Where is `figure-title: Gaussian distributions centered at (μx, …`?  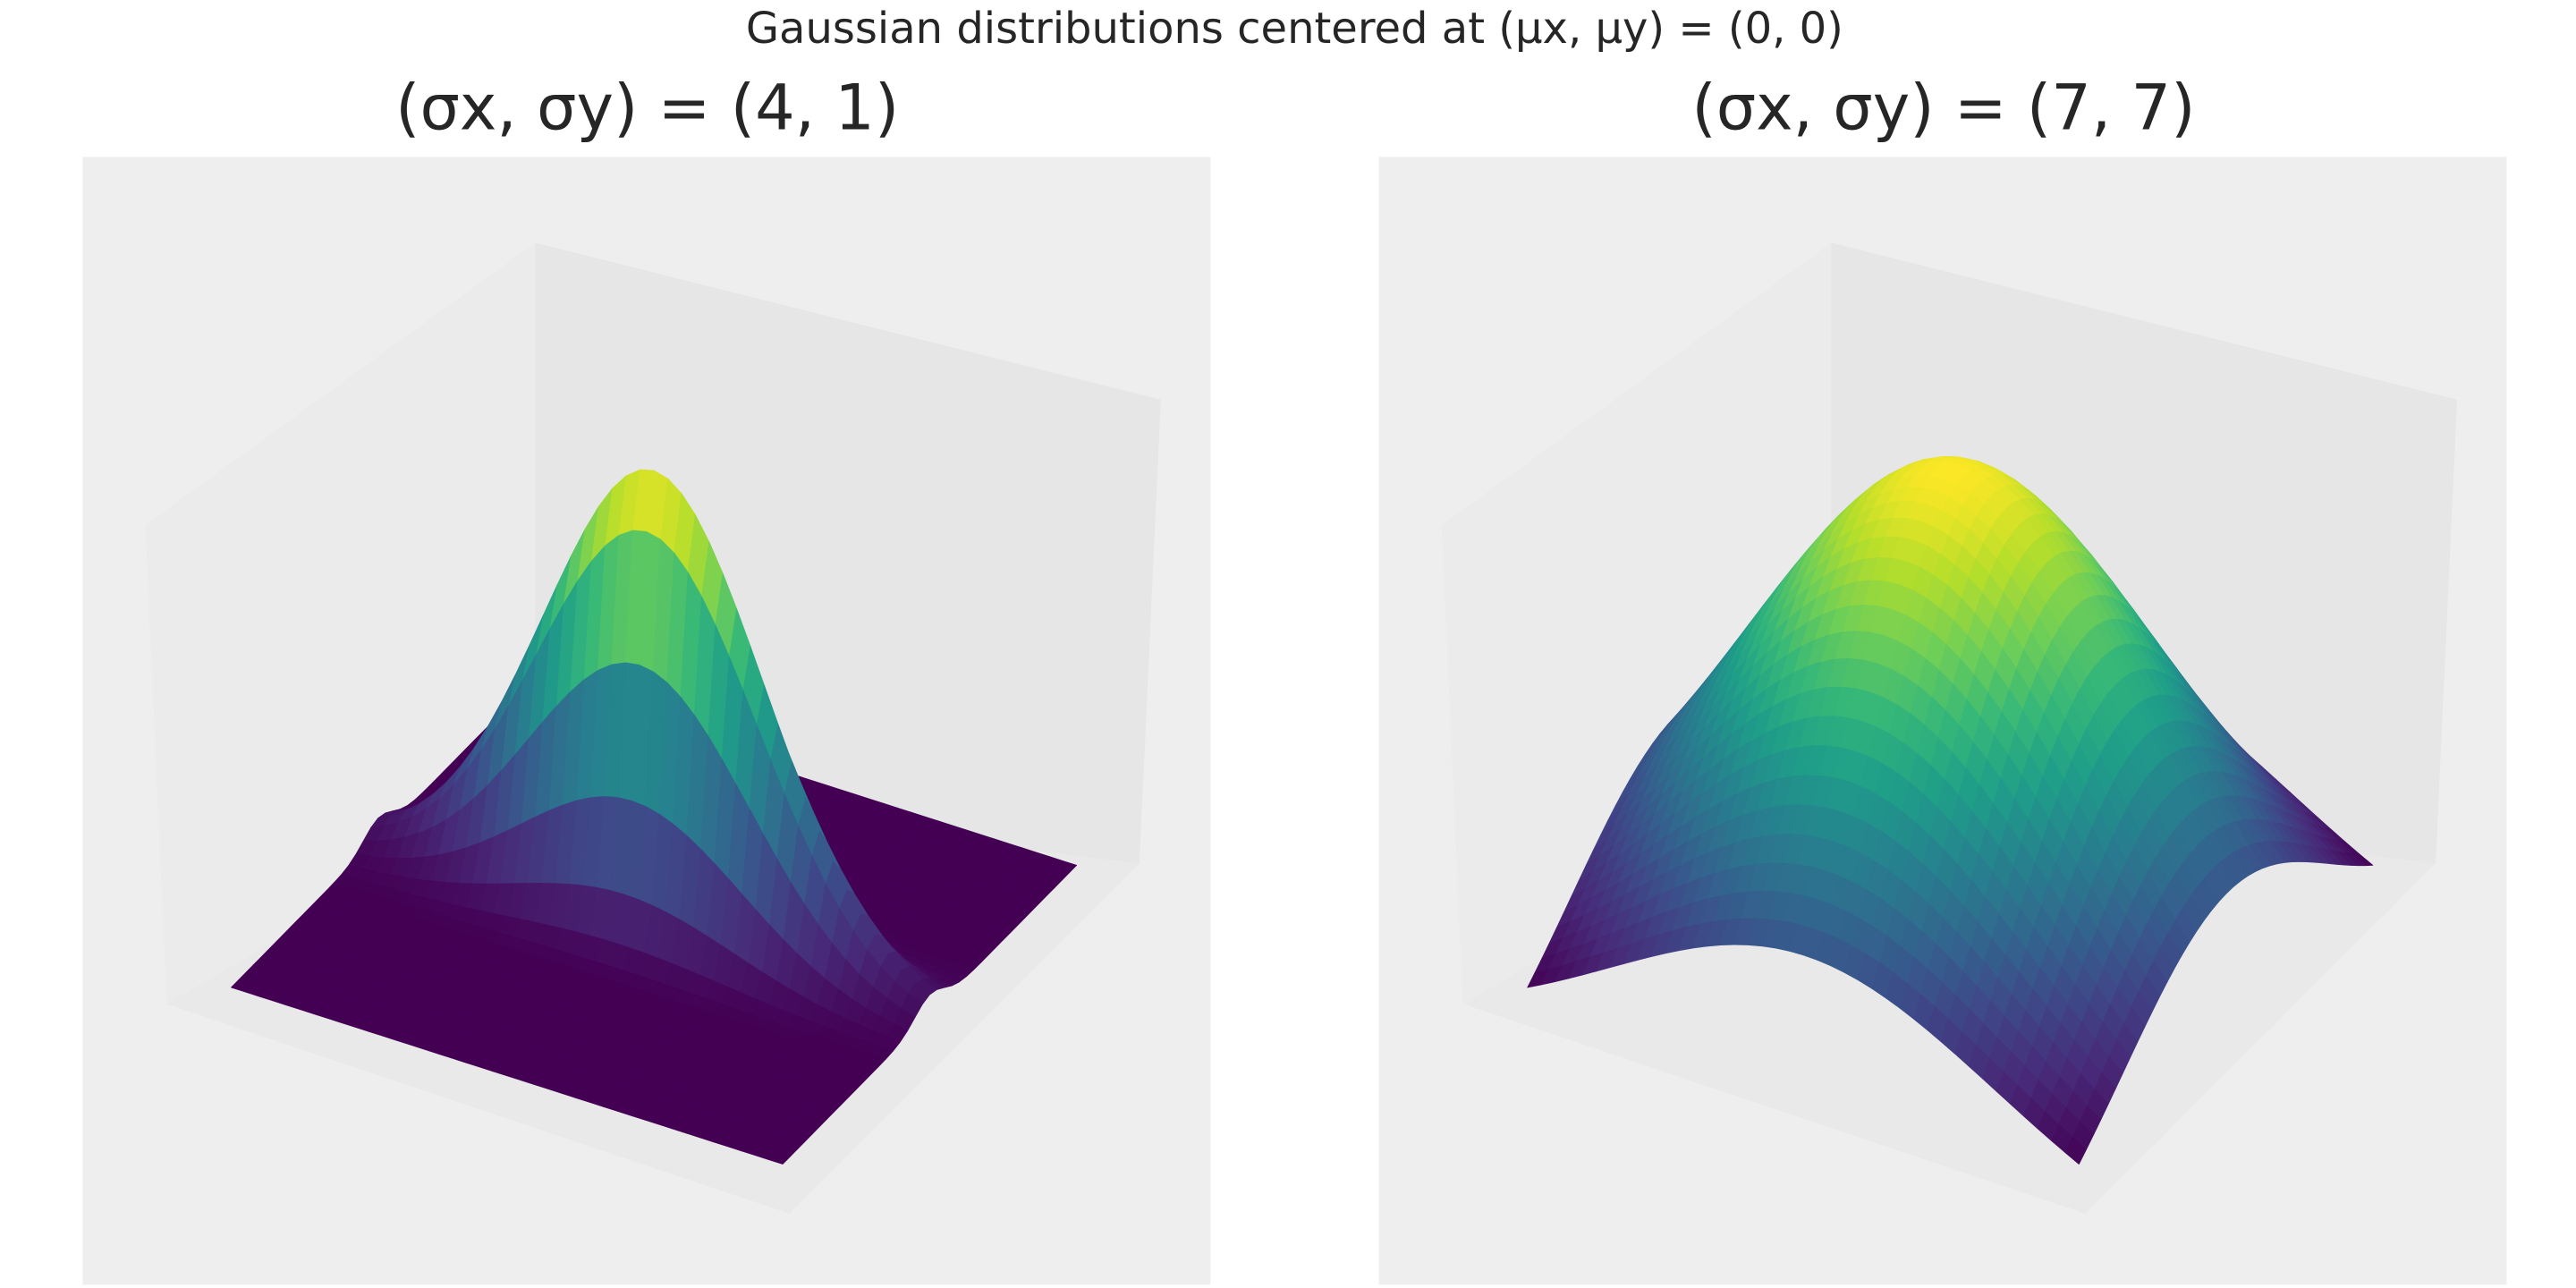
figure-title: Gaussian distributions centered at (μx, … is located at coordinates (1294, 29).